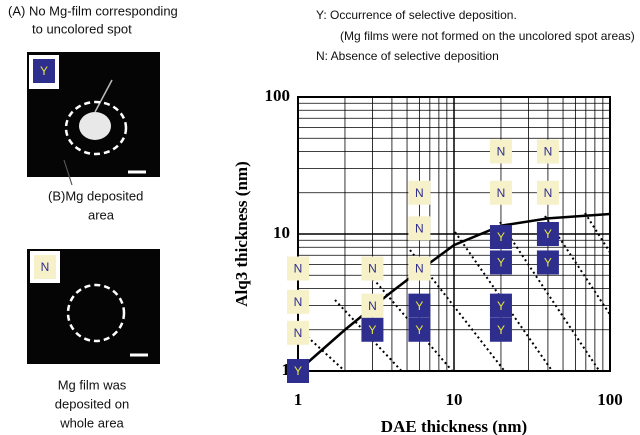 Image resolution: width=640 pixels, height=435 pixels. What do you see at coordinates (68, 172) in the screenshot?
I see `arrow` at bounding box center [68, 172].